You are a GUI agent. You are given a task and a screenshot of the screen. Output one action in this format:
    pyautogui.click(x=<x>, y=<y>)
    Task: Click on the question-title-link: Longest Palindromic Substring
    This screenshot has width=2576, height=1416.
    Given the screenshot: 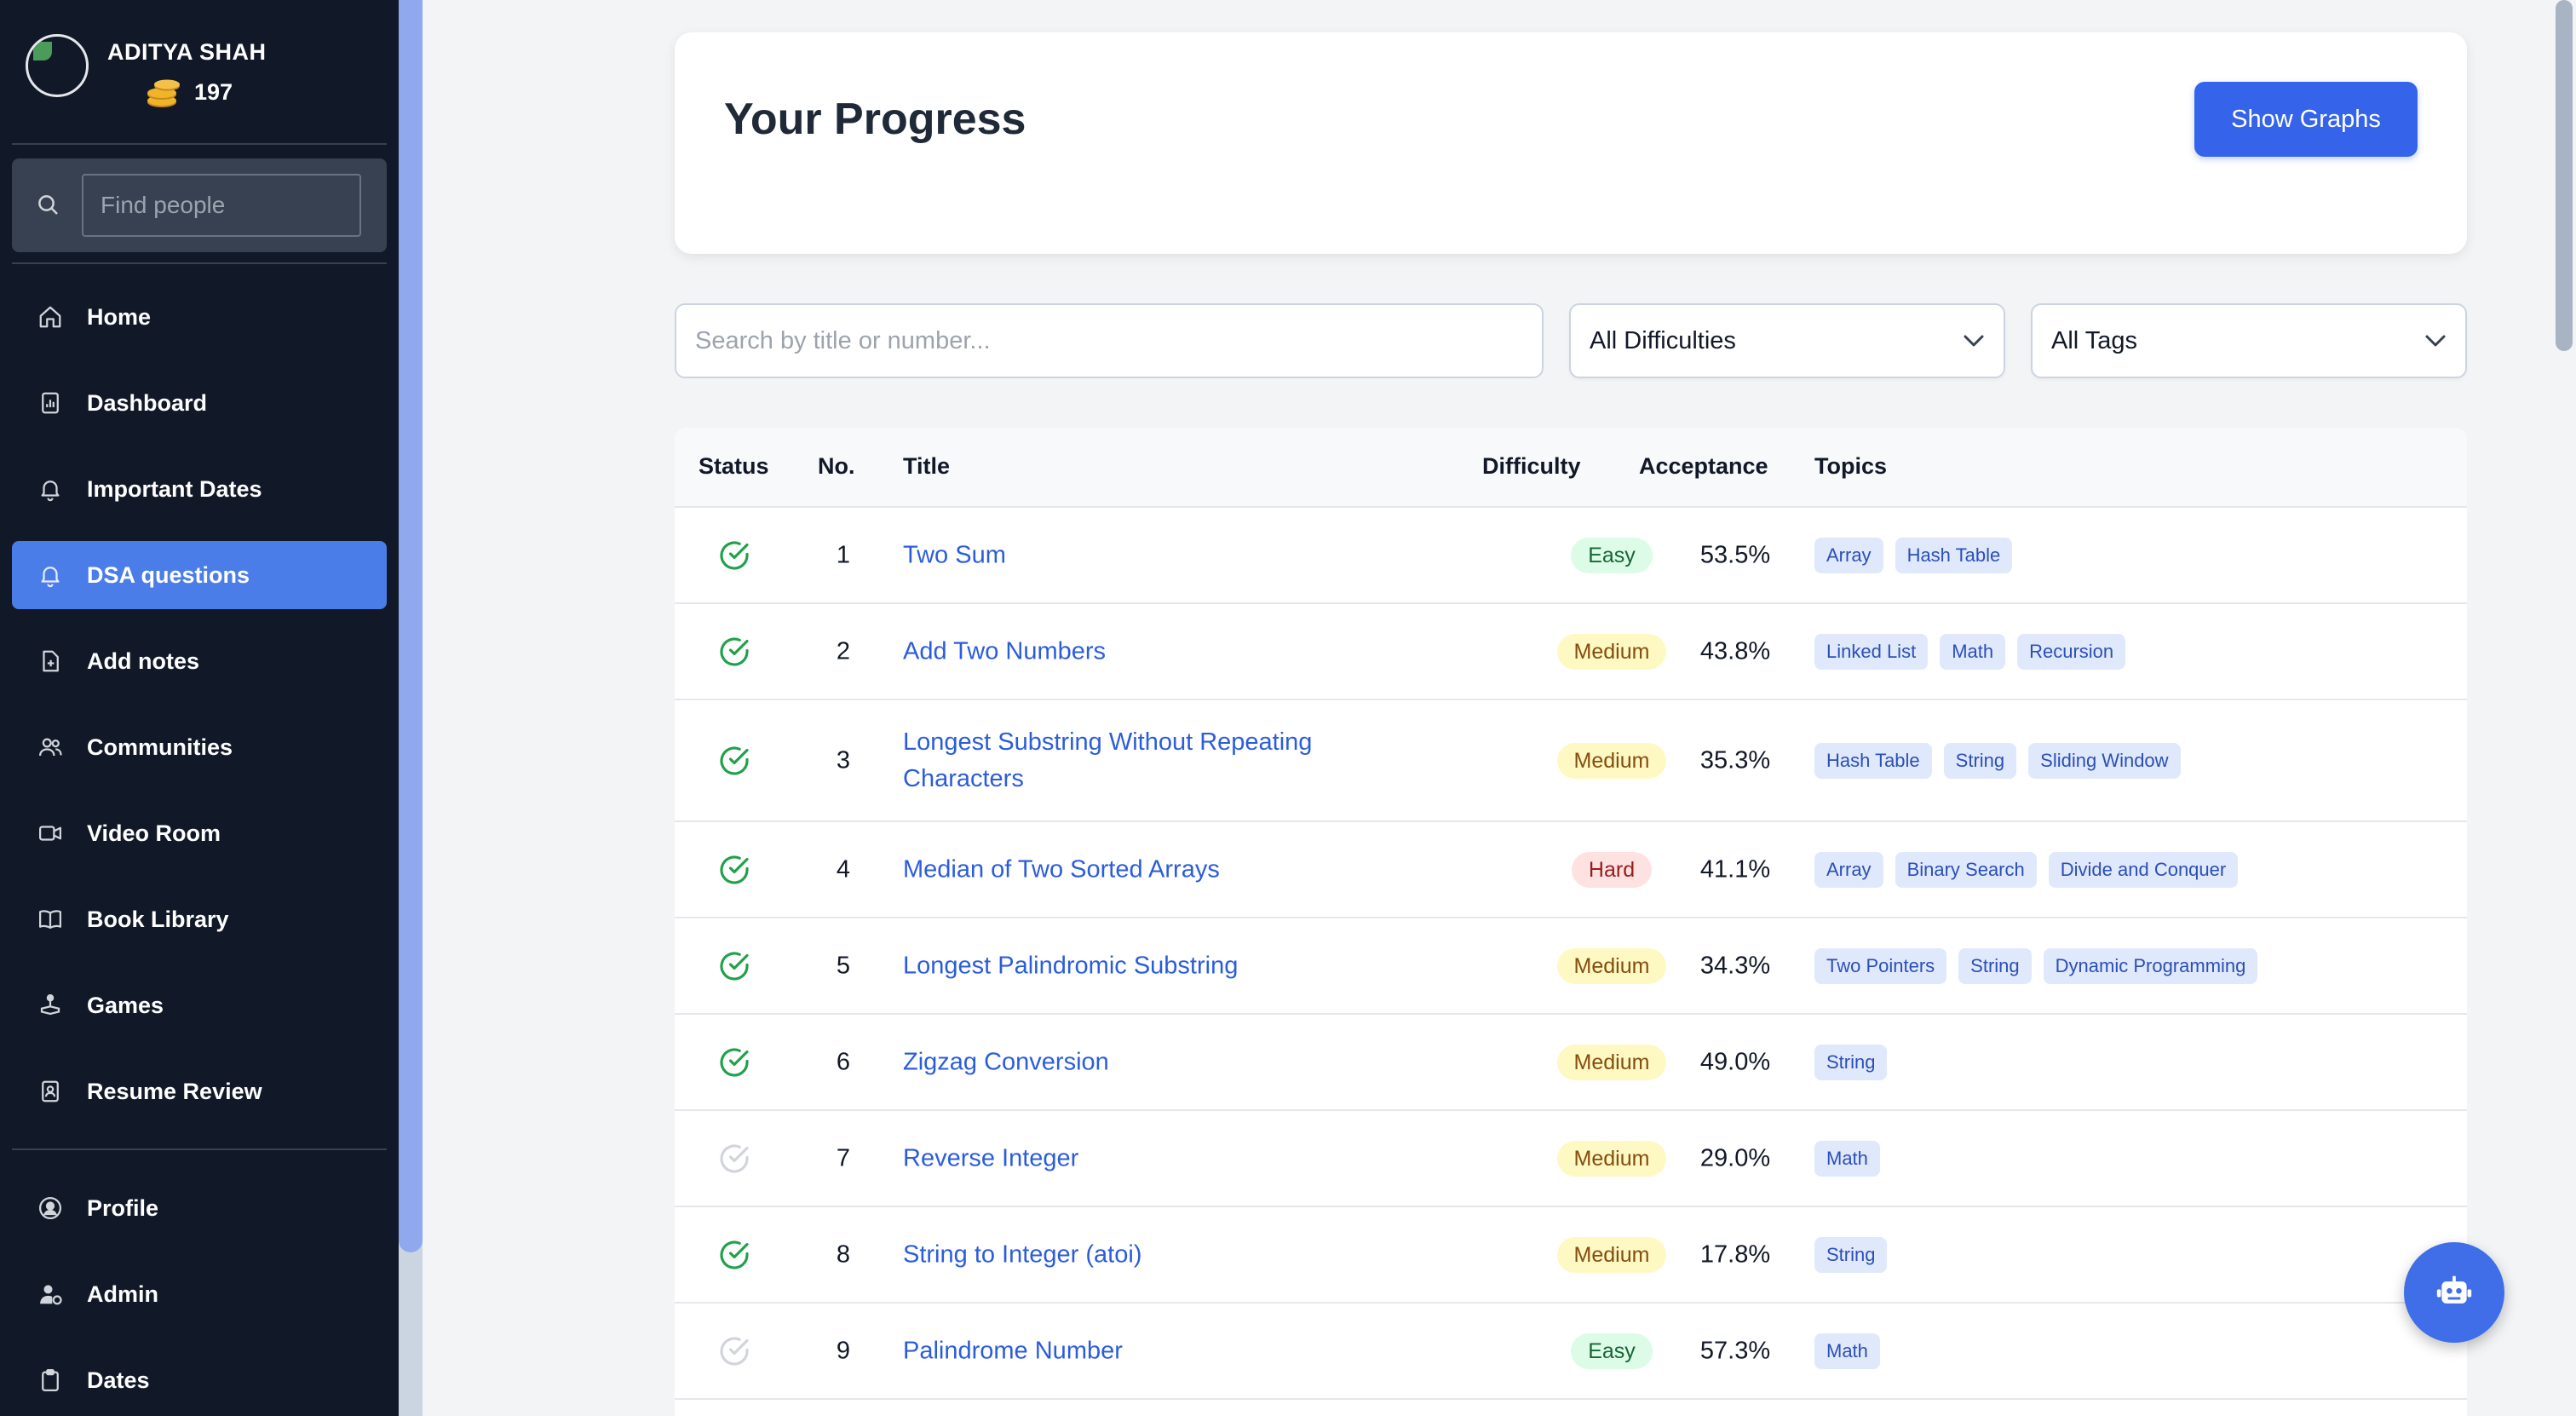 What is the action you would take?
    pyautogui.click(x=1071, y=965)
    